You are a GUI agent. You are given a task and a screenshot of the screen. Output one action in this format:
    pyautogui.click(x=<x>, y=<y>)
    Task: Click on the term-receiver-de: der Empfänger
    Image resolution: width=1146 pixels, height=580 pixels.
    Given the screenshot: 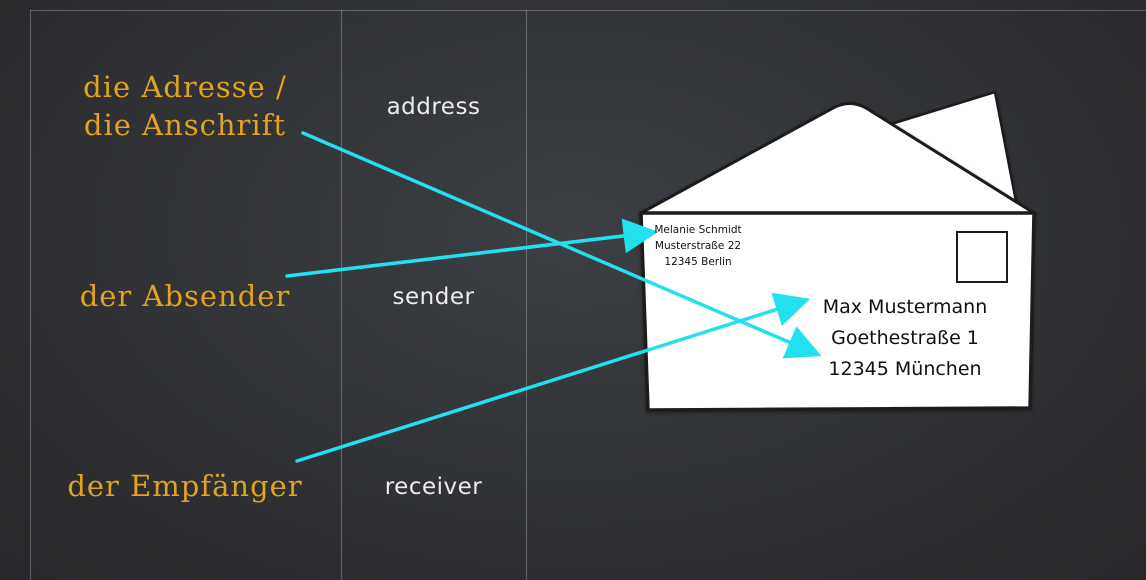 What is the action you would take?
    pyautogui.click(x=185, y=486)
    